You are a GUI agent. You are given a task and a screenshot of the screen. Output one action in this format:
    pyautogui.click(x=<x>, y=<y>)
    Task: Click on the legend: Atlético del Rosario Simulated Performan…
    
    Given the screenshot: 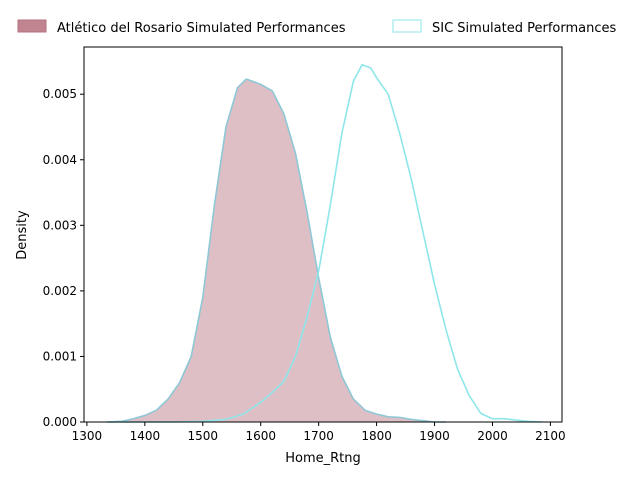 What is the action you would take?
    pyautogui.click(x=316, y=27)
    